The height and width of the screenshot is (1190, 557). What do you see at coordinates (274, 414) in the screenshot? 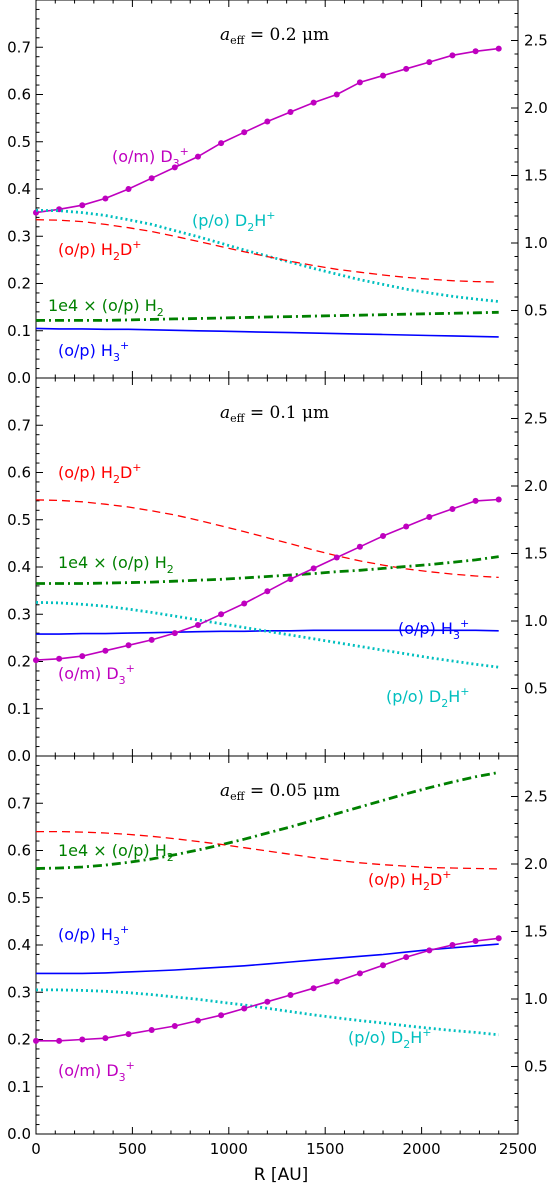
I see `panel-title: aeff = 0.1 μm` at bounding box center [274, 414].